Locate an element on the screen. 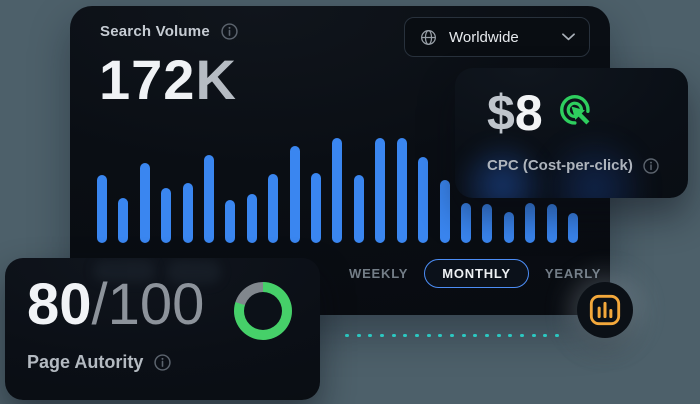 The width and height of the screenshot is (700, 404). authority-donut is located at coordinates (263, 311).